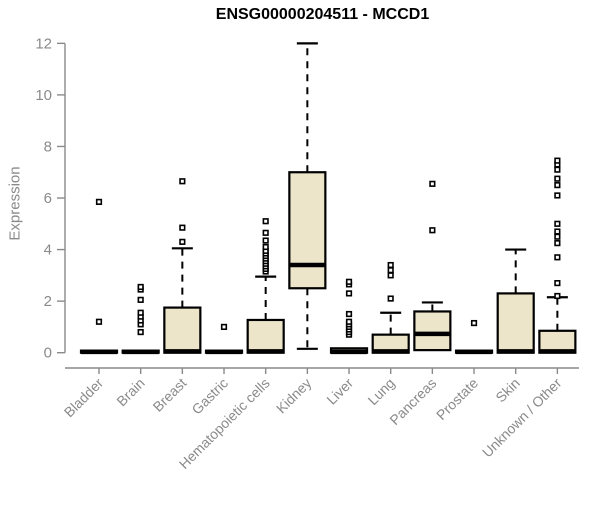 The height and width of the screenshot is (505, 600). I want to click on y-tick-label: 12, so click(43, 43).